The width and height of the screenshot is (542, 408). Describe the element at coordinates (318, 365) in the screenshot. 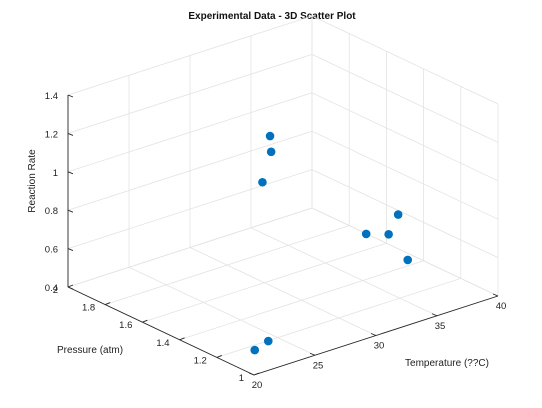

I see `x-tick-label: 25` at that location.